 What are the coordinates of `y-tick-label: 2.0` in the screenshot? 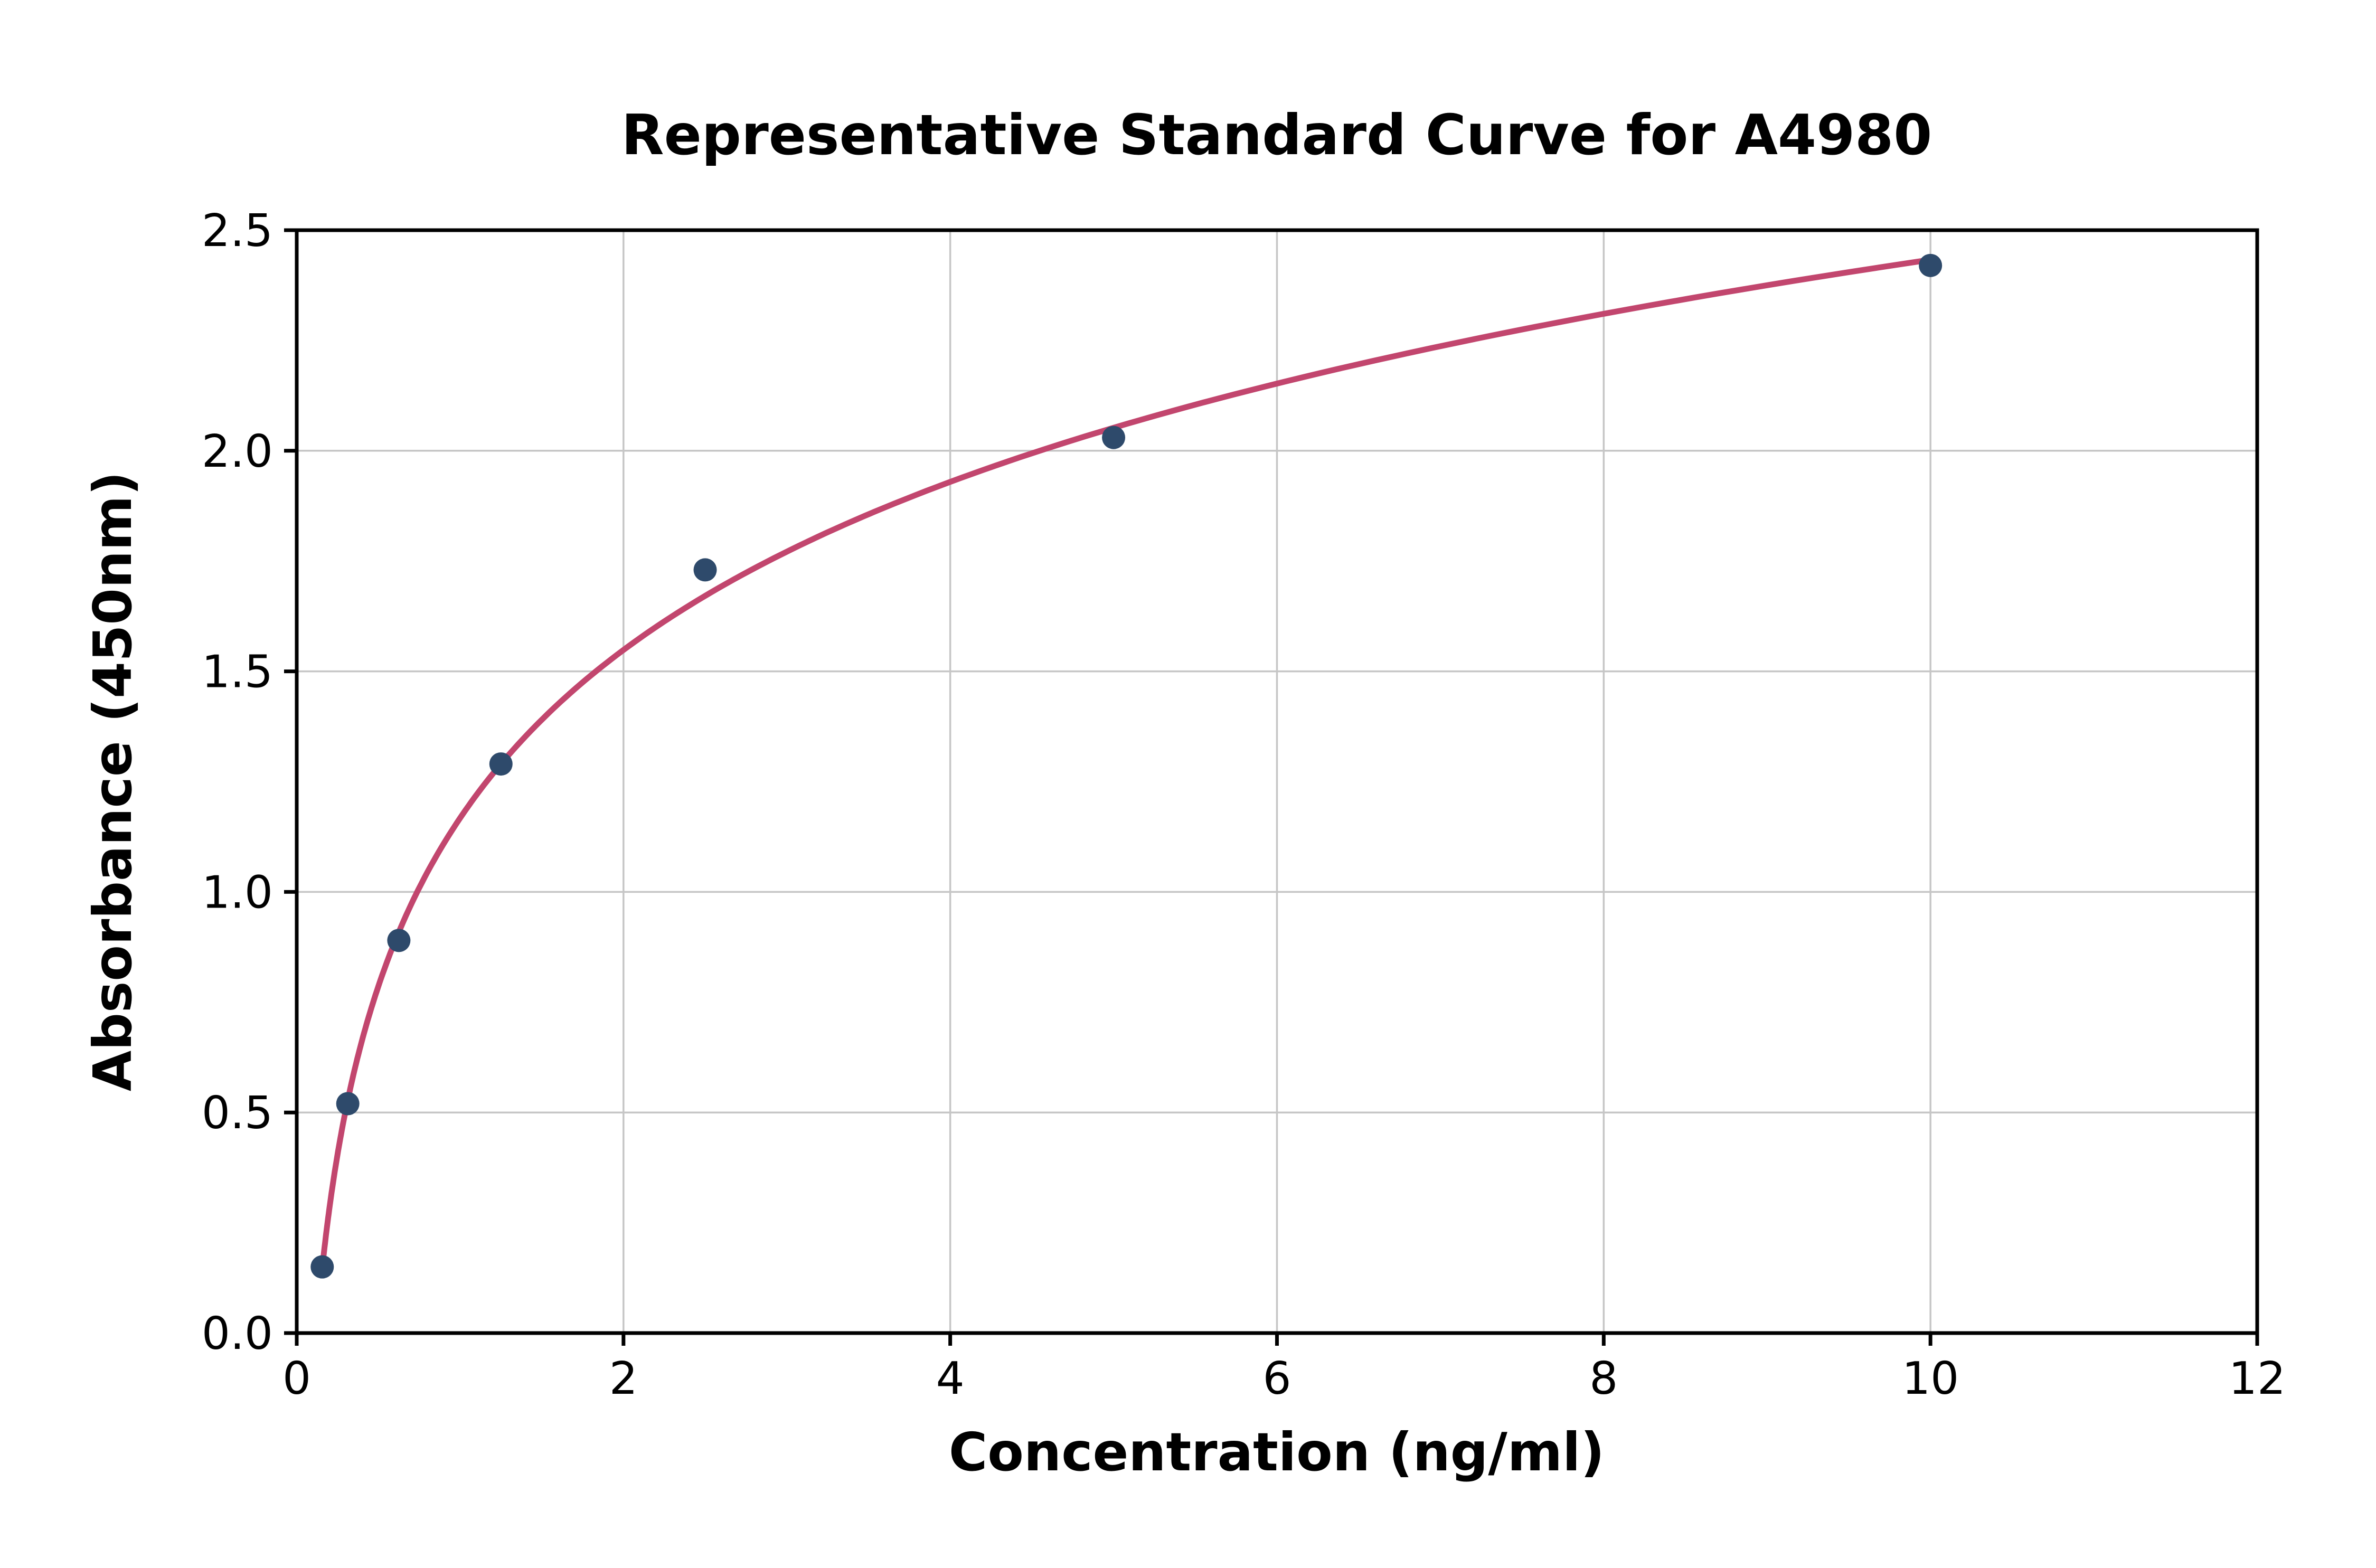 It's located at (237, 452).